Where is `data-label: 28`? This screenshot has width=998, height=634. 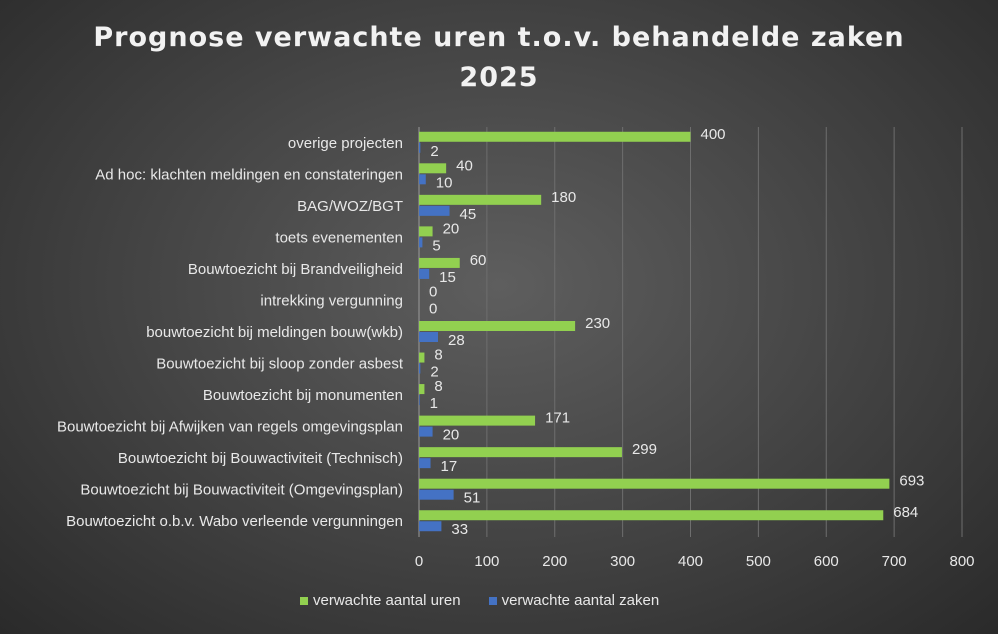 data-label: 28 is located at coordinates (456, 340).